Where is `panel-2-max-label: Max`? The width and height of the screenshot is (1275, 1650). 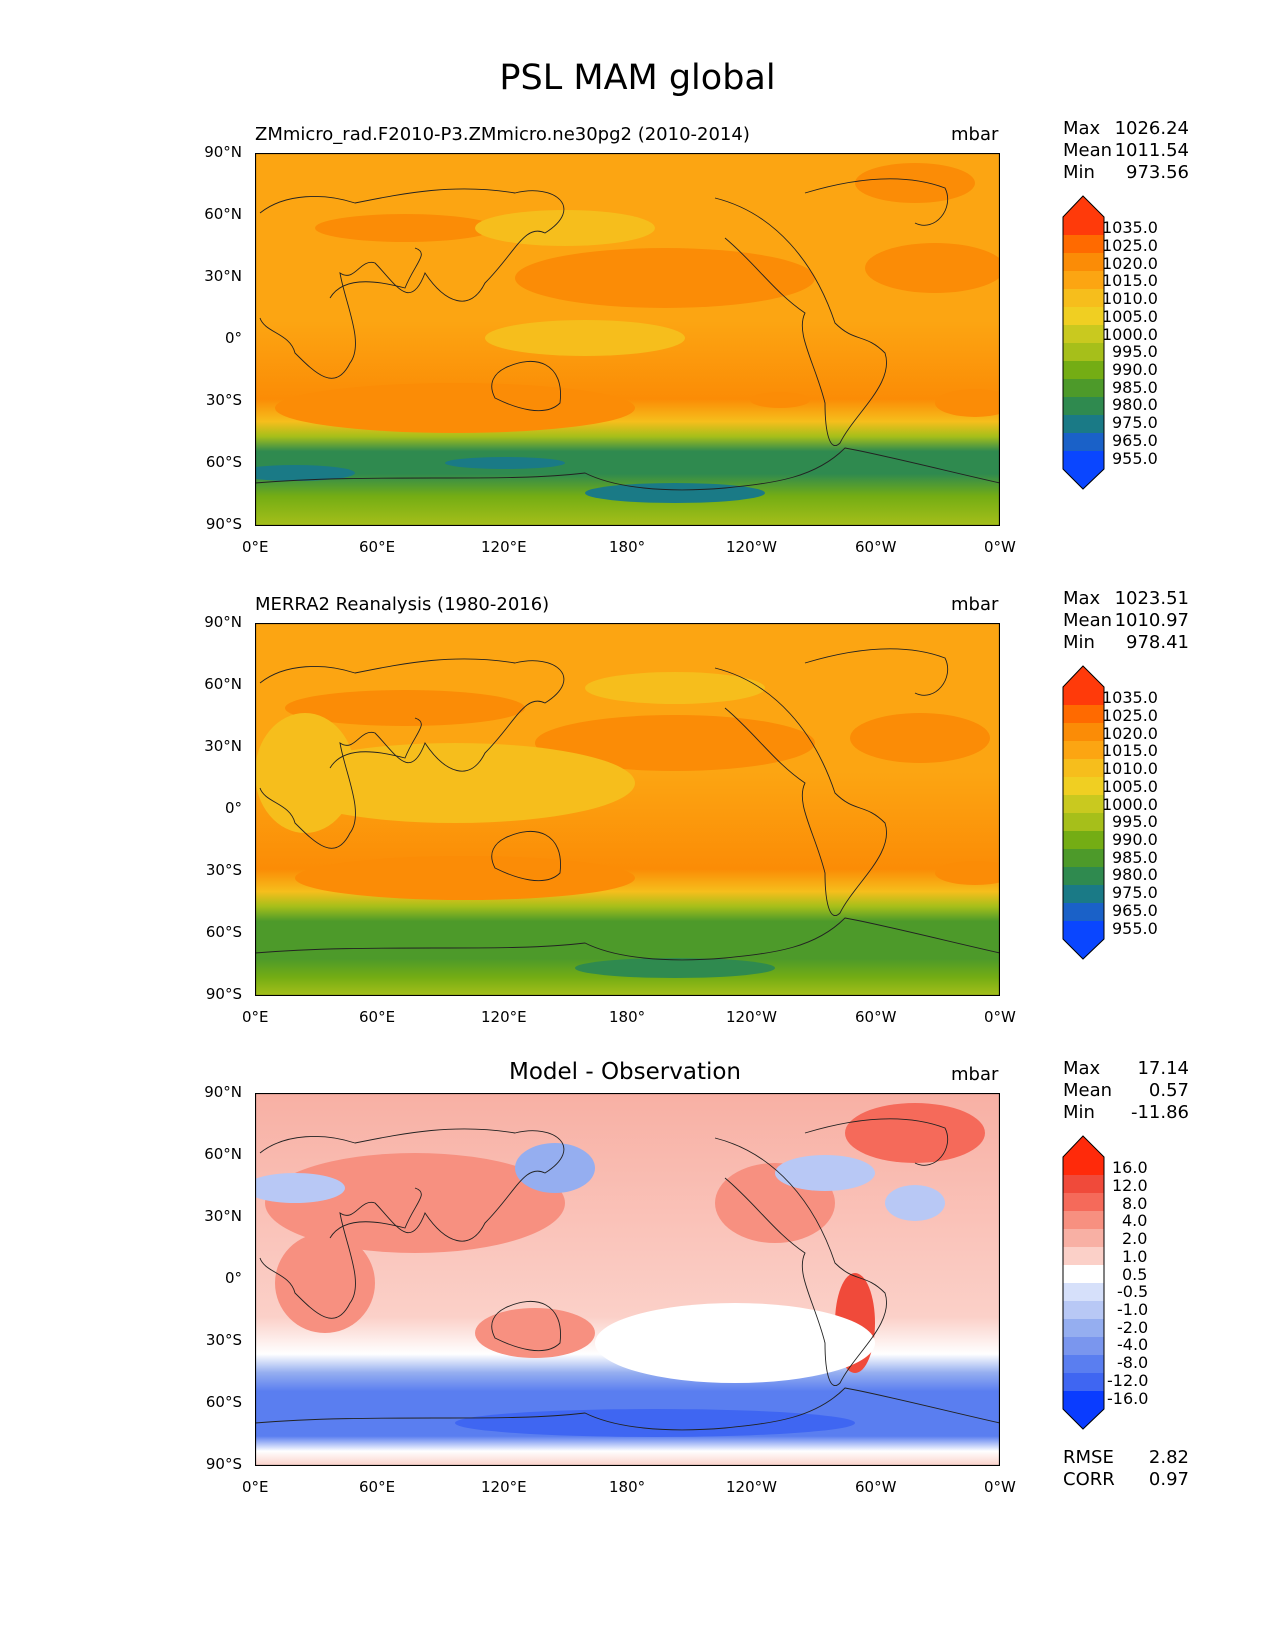 panel-2-max-label: Max is located at coordinates (1082, 598).